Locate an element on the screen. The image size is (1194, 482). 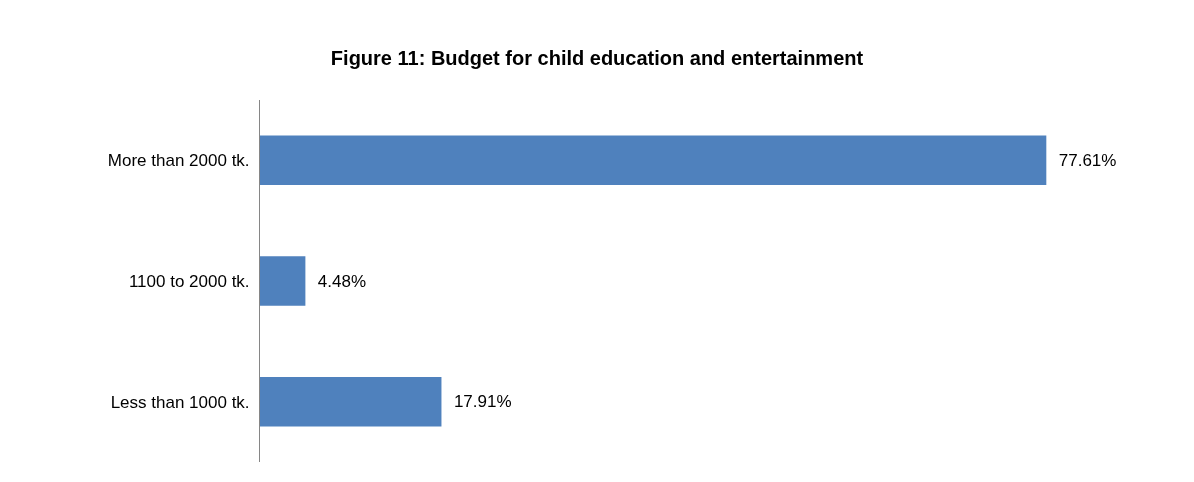
data-label: 17.91% is located at coordinates (478, 402).